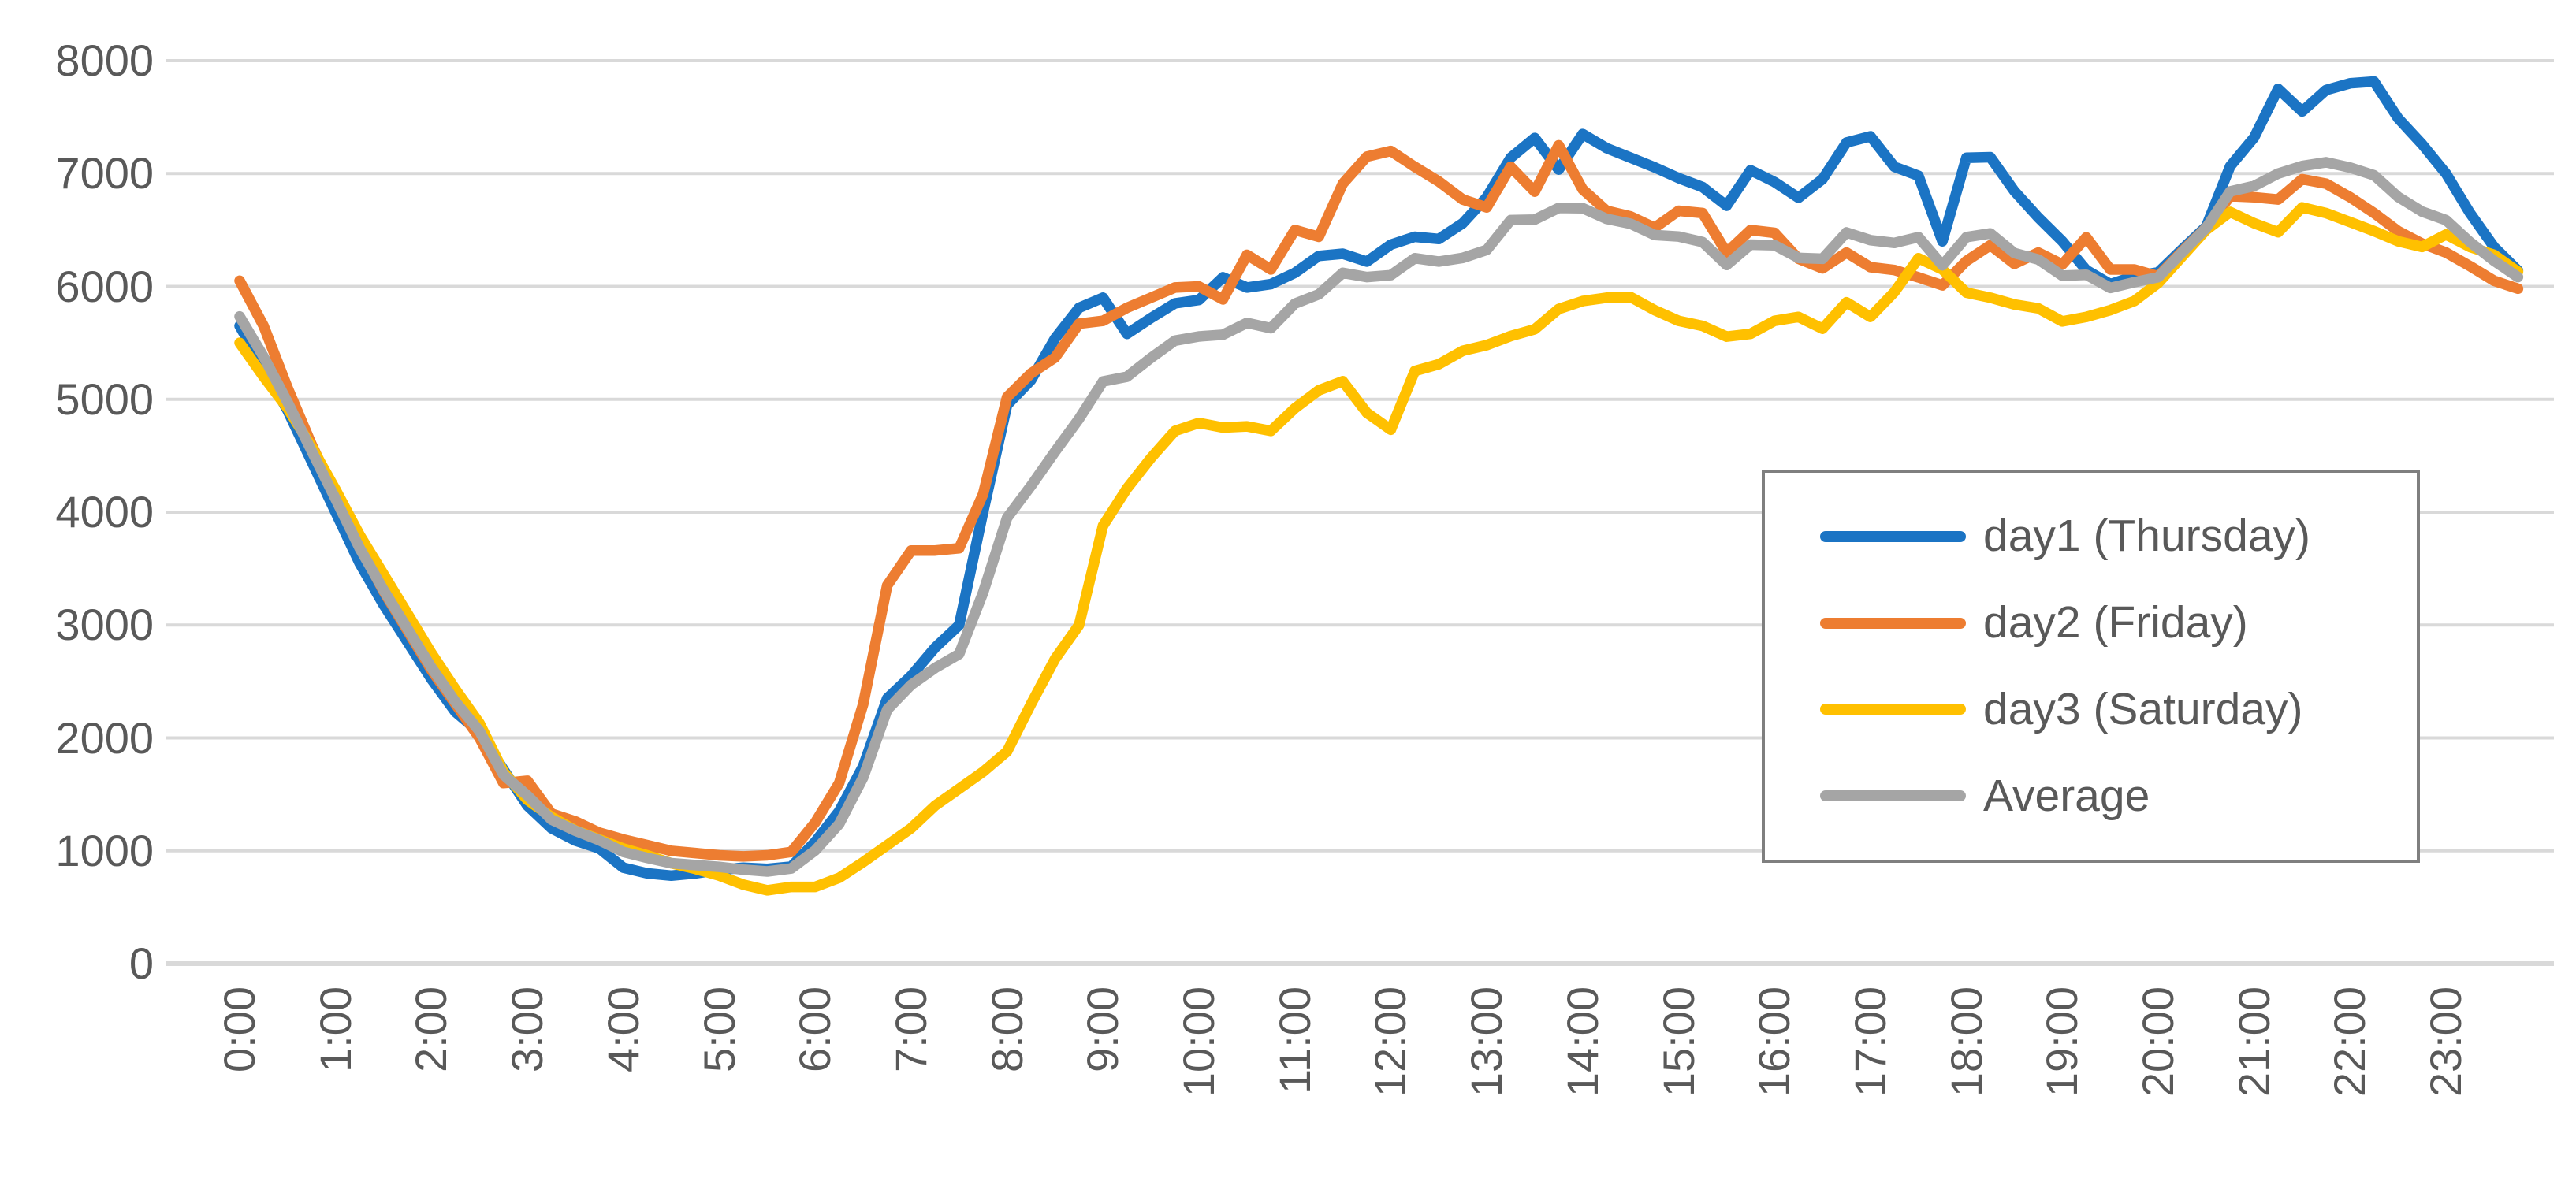 The width and height of the screenshot is (2576, 1189). What do you see at coordinates (527, 1029) in the screenshot?
I see `x-tick-label-3:00: 3:00` at bounding box center [527, 1029].